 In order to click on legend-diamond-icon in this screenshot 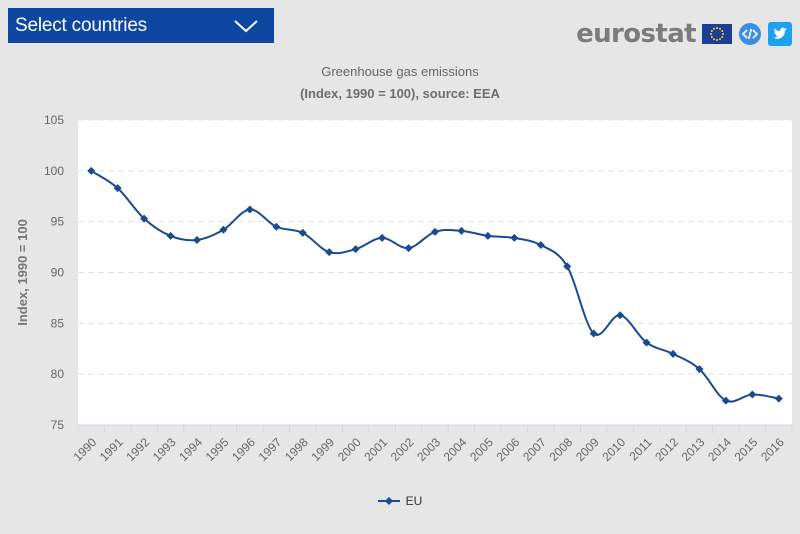, I will do `click(388, 501)`.